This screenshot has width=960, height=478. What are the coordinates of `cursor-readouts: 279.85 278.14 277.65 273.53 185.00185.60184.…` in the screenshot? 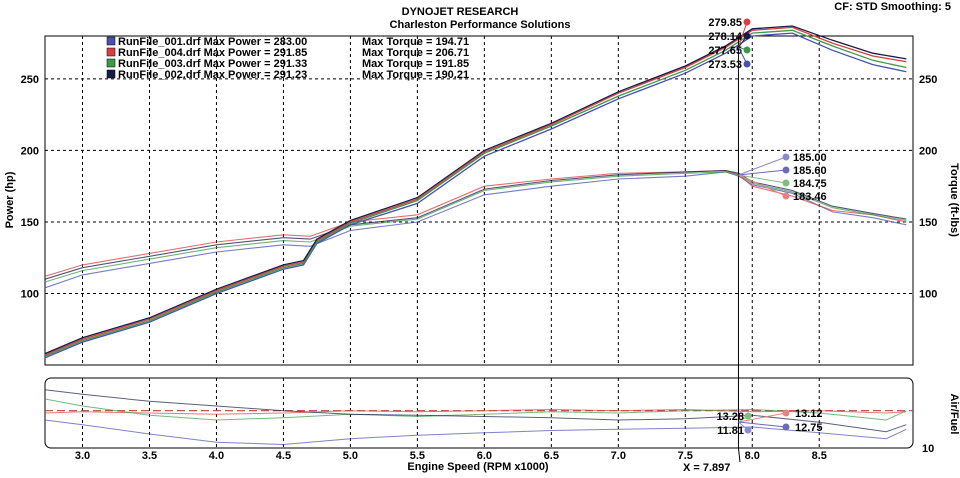 It's located at (767, 227).